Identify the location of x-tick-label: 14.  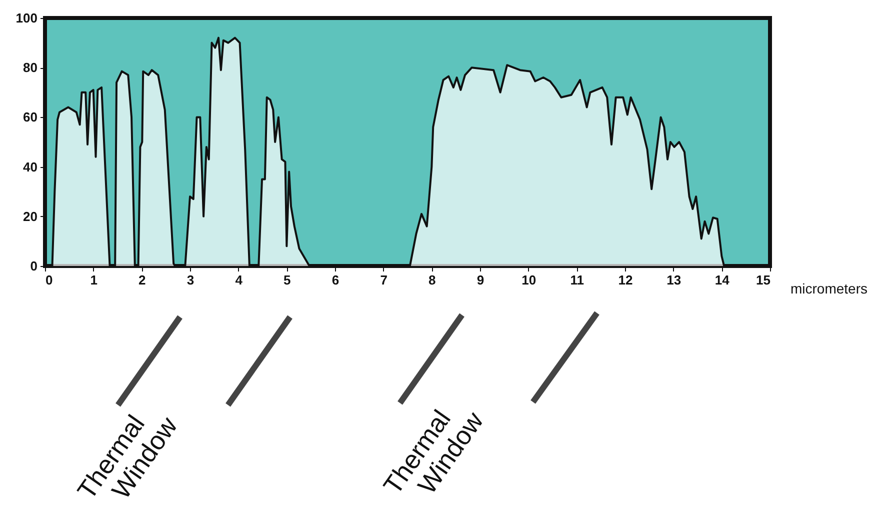
(722, 280).